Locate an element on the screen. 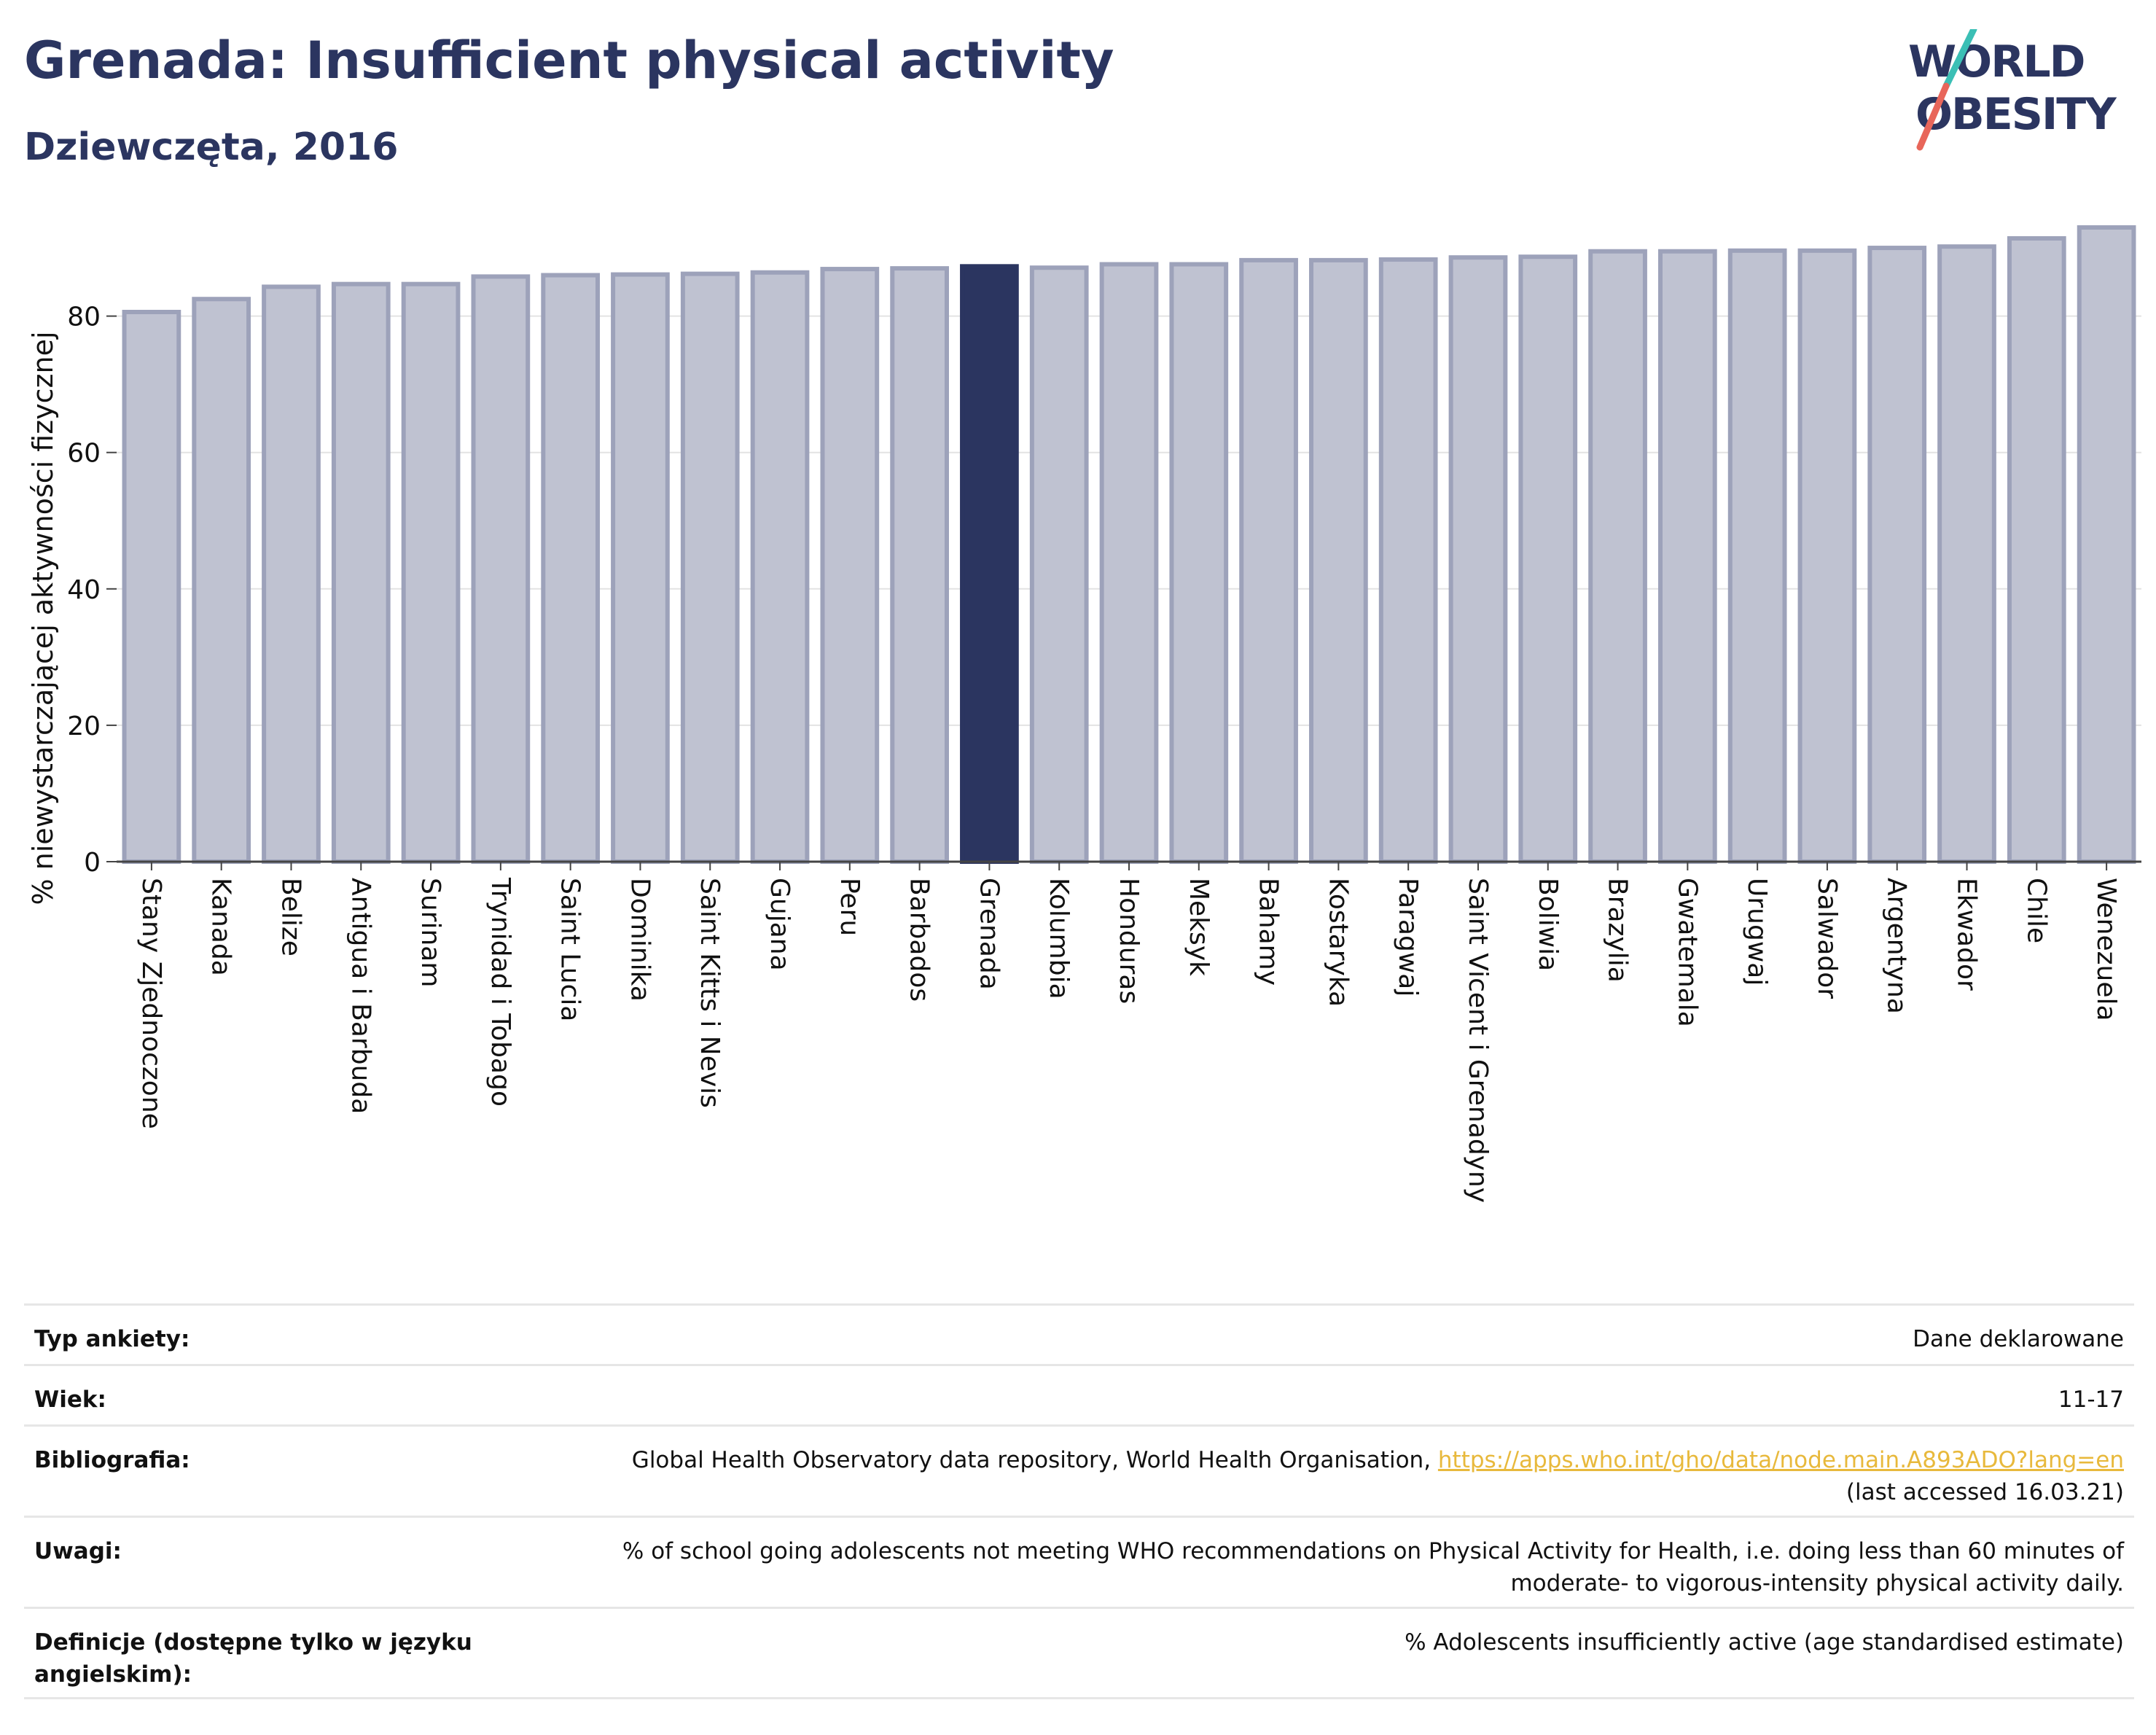 This screenshot has width=2156, height=1735. x-tick-label: Meksyk is located at coordinates (1199, 927).